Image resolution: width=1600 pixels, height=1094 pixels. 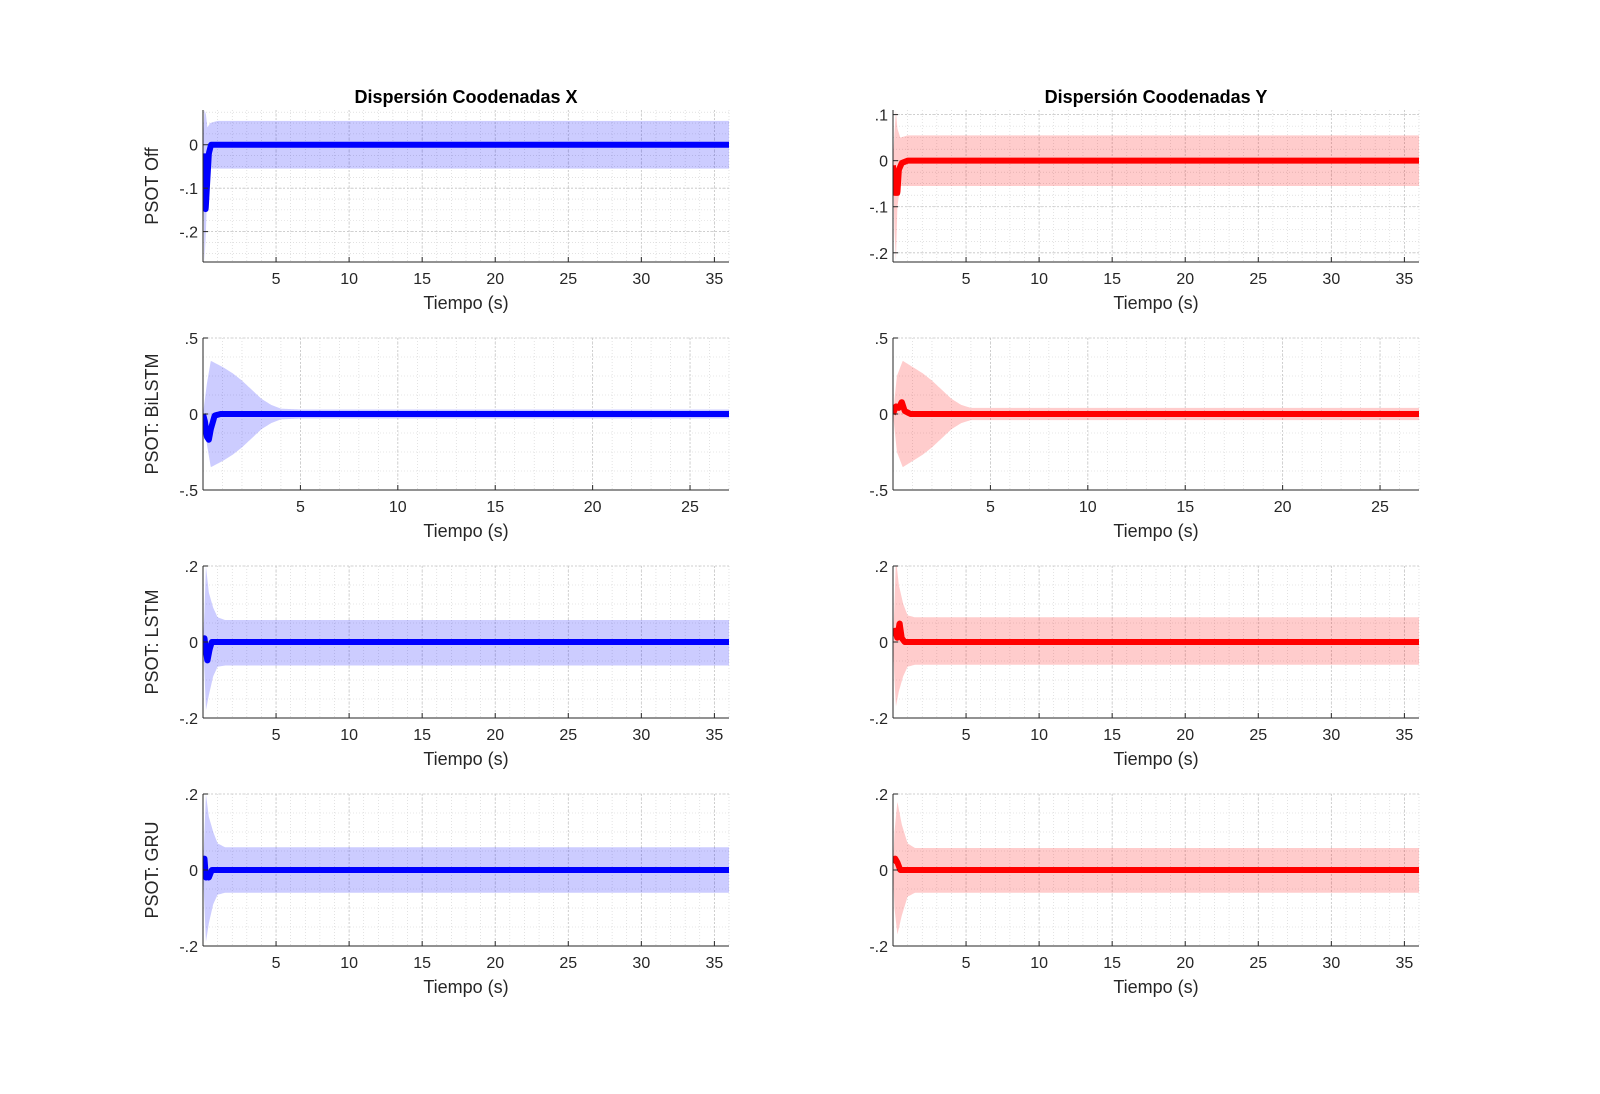 I want to click on y-axis-label: PSOT: LSTM, so click(x=152, y=641).